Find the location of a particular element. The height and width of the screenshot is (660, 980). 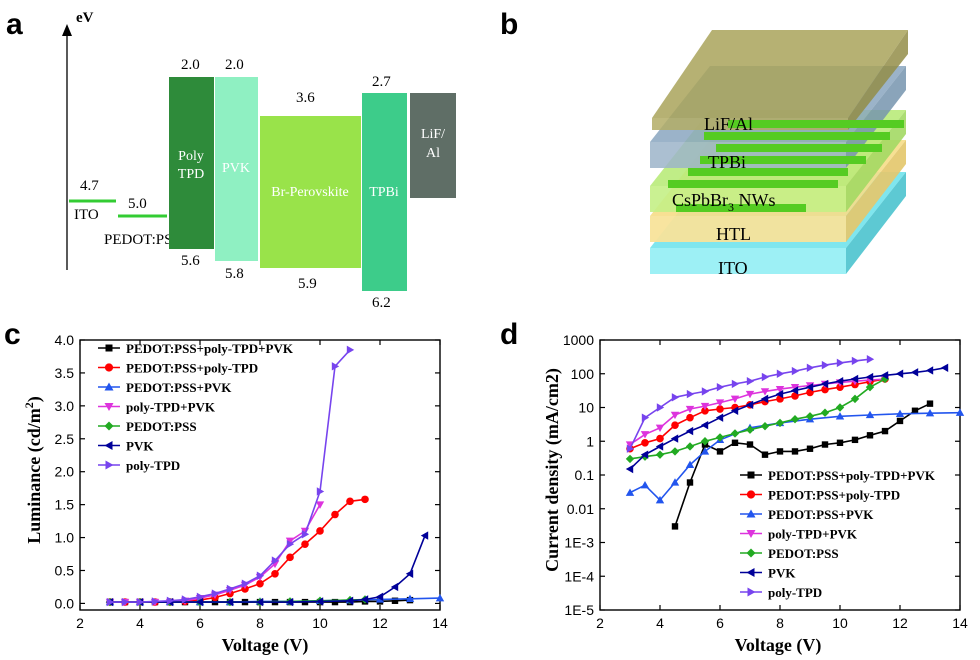

x-tick-label: 2 is located at coordinates (600, 623).